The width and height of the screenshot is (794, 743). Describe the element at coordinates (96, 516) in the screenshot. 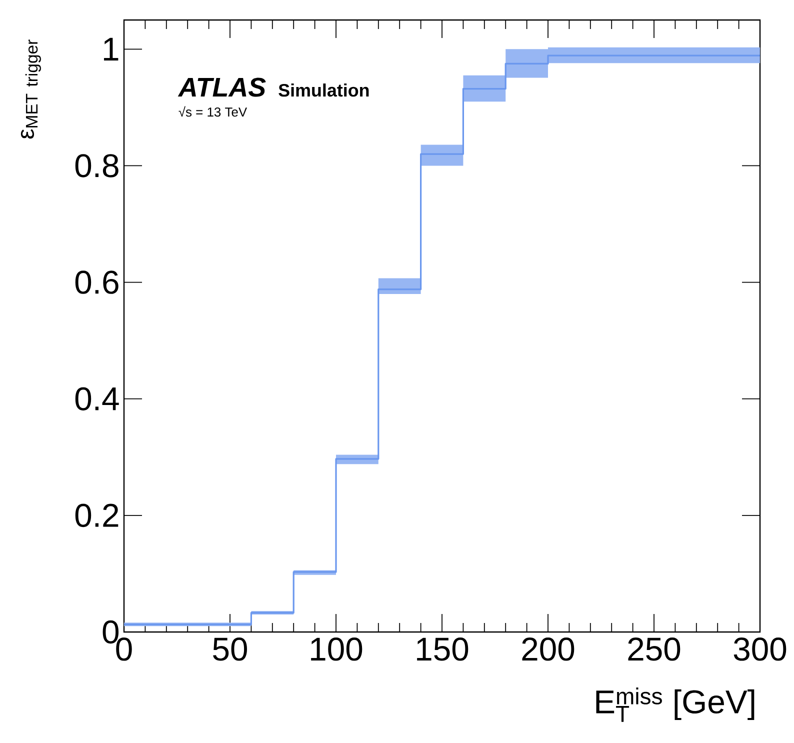

I see `y-tick-label: 0.2` at that location.